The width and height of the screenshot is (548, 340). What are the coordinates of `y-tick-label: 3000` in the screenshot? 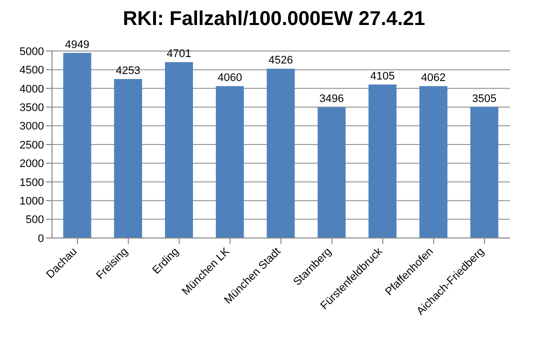 It's located at (32, 126).